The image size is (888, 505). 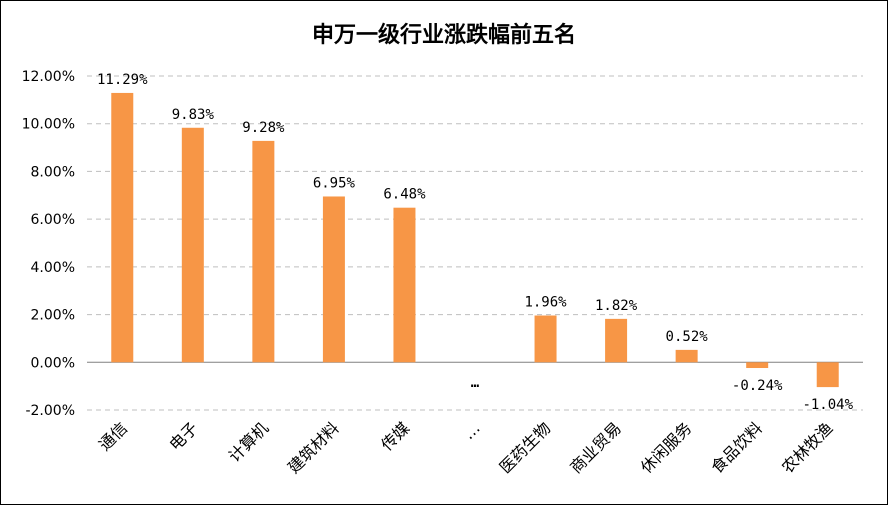 What do you see at coordinates (53, 363) in the screenshot?
I see `y-tick-label: 0.00%` at bounding box center [53, 363].